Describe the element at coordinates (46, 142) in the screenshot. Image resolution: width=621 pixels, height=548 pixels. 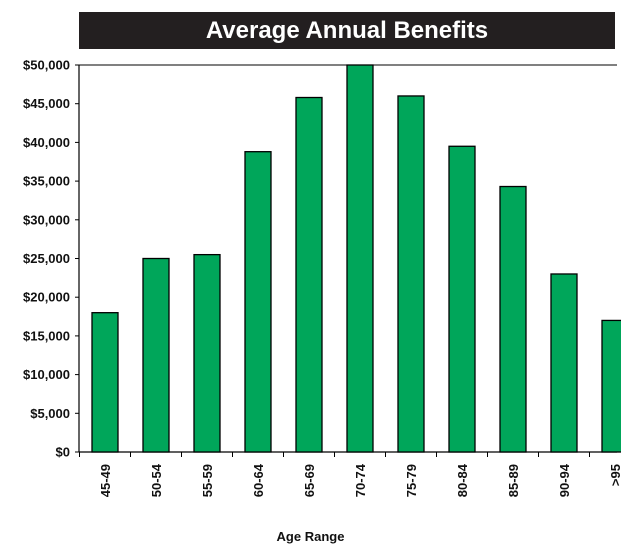
I see `y-tick-label: $40,000` at that location.